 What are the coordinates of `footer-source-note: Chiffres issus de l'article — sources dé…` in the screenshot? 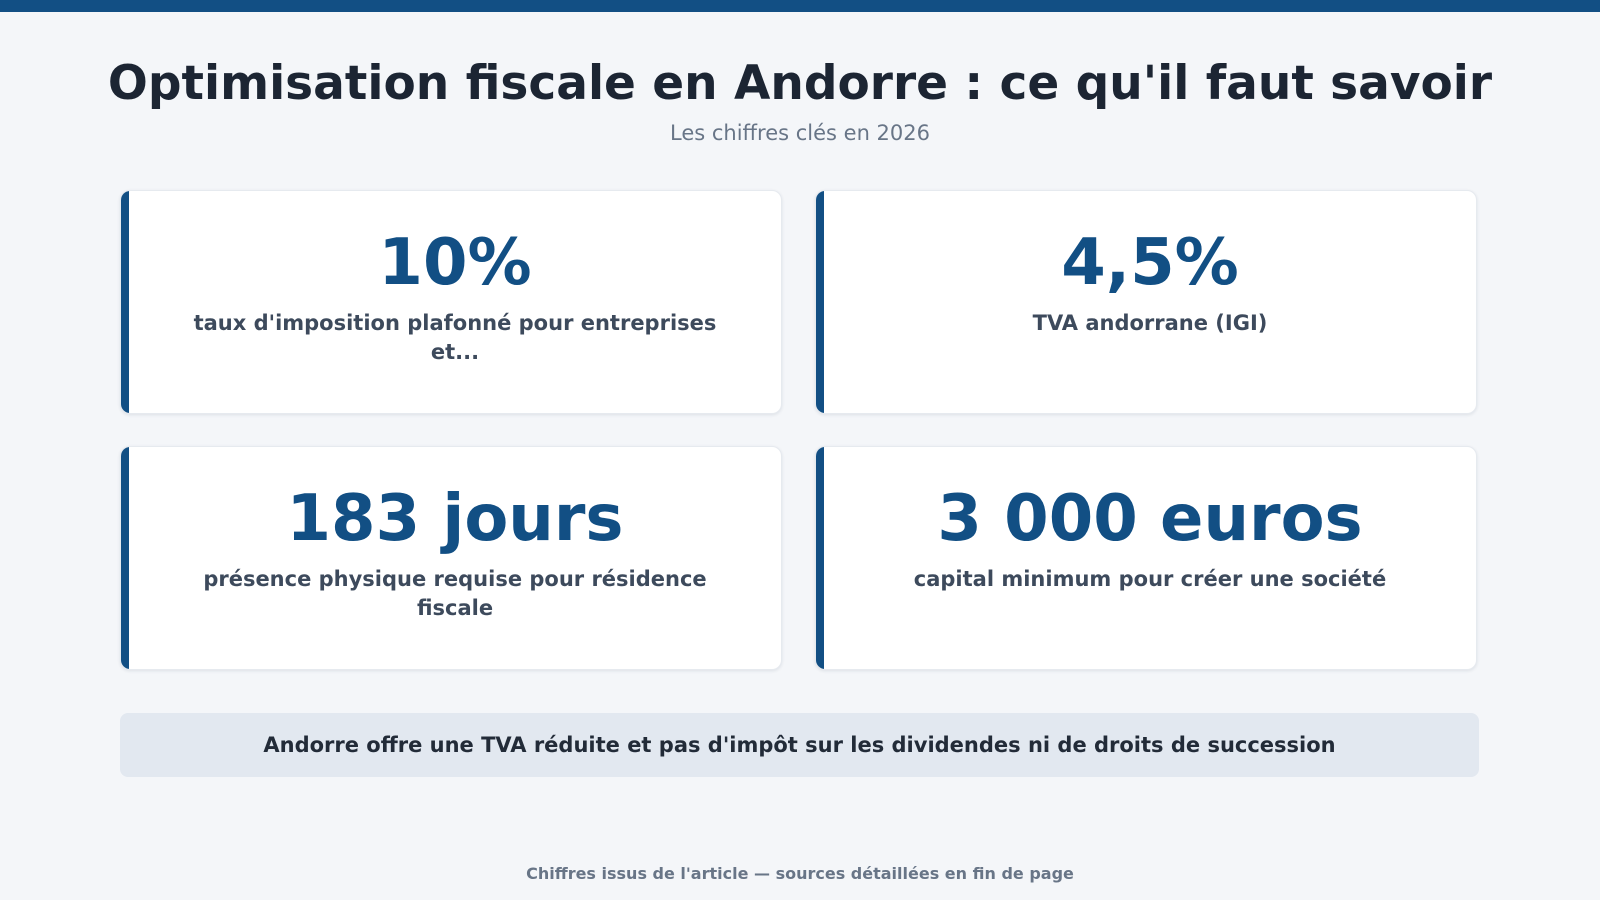 It's located at (800, 873).